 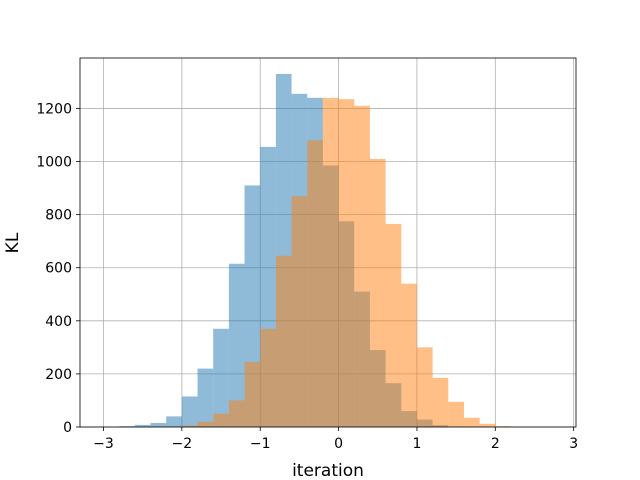 I want to click on y-axis-label: KL, so click(x=13, y=242).